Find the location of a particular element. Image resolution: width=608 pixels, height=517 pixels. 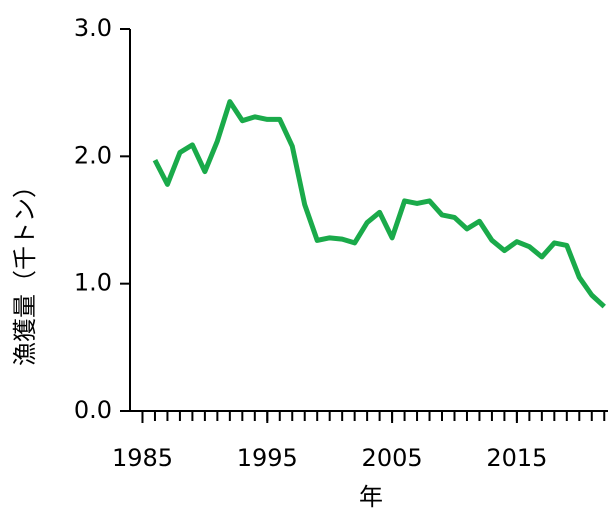

x-axis-label: 年 is located at coordinates (371, 497).